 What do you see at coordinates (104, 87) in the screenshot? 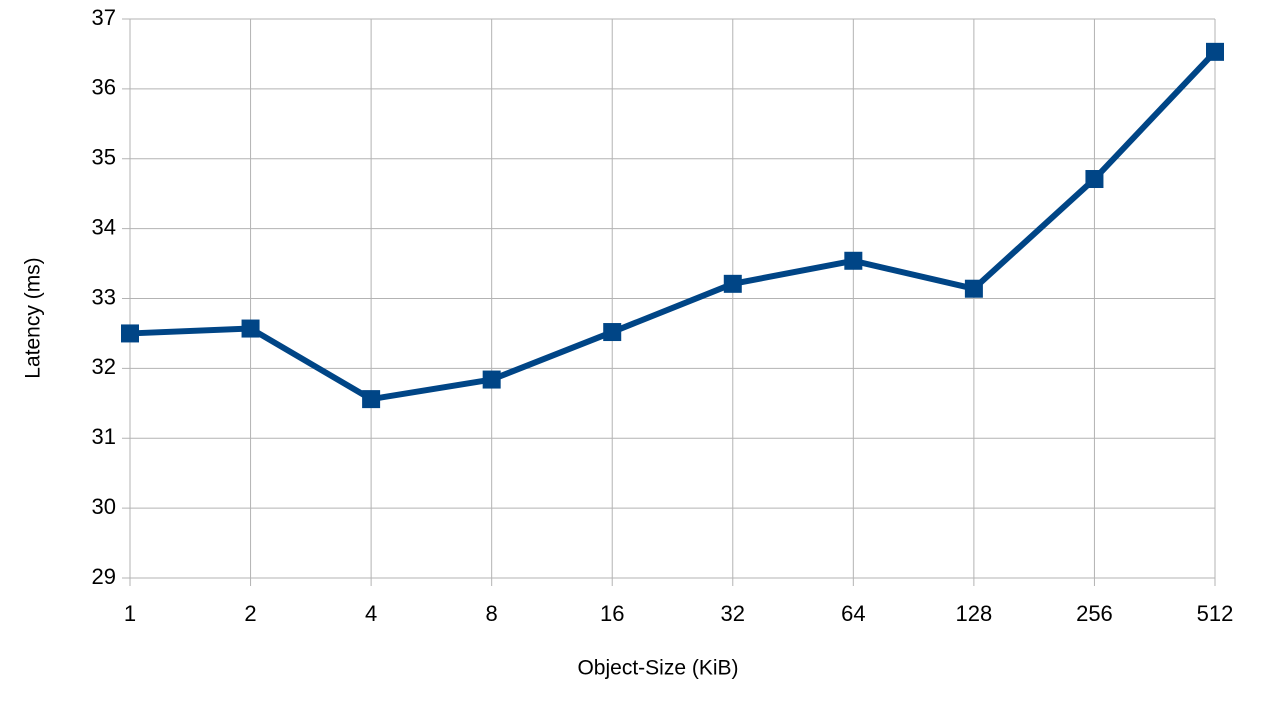
I see `y-tick-label: 36` at bounding box center [104, 87].